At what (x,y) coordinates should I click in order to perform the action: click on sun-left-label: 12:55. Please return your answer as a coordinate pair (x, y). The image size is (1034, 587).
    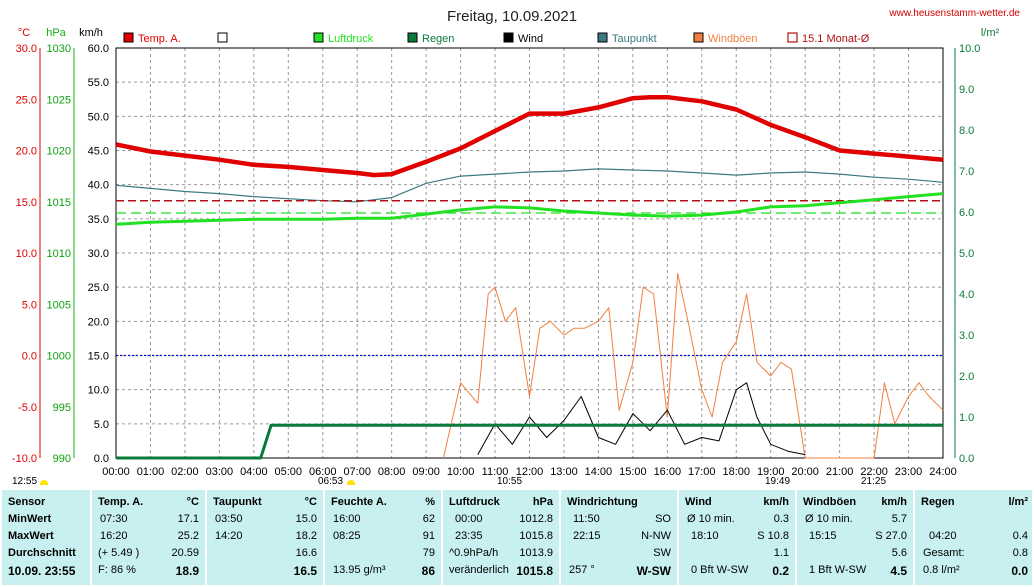
    Looking at the image, I should click on (25, 481).